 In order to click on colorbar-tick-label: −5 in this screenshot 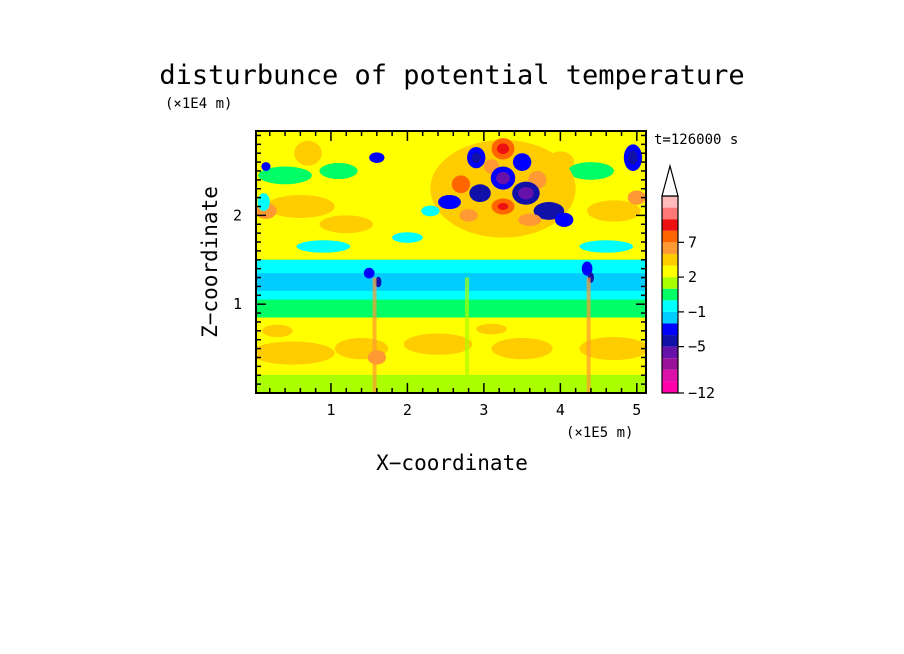, I will do `click(697, 347)`.